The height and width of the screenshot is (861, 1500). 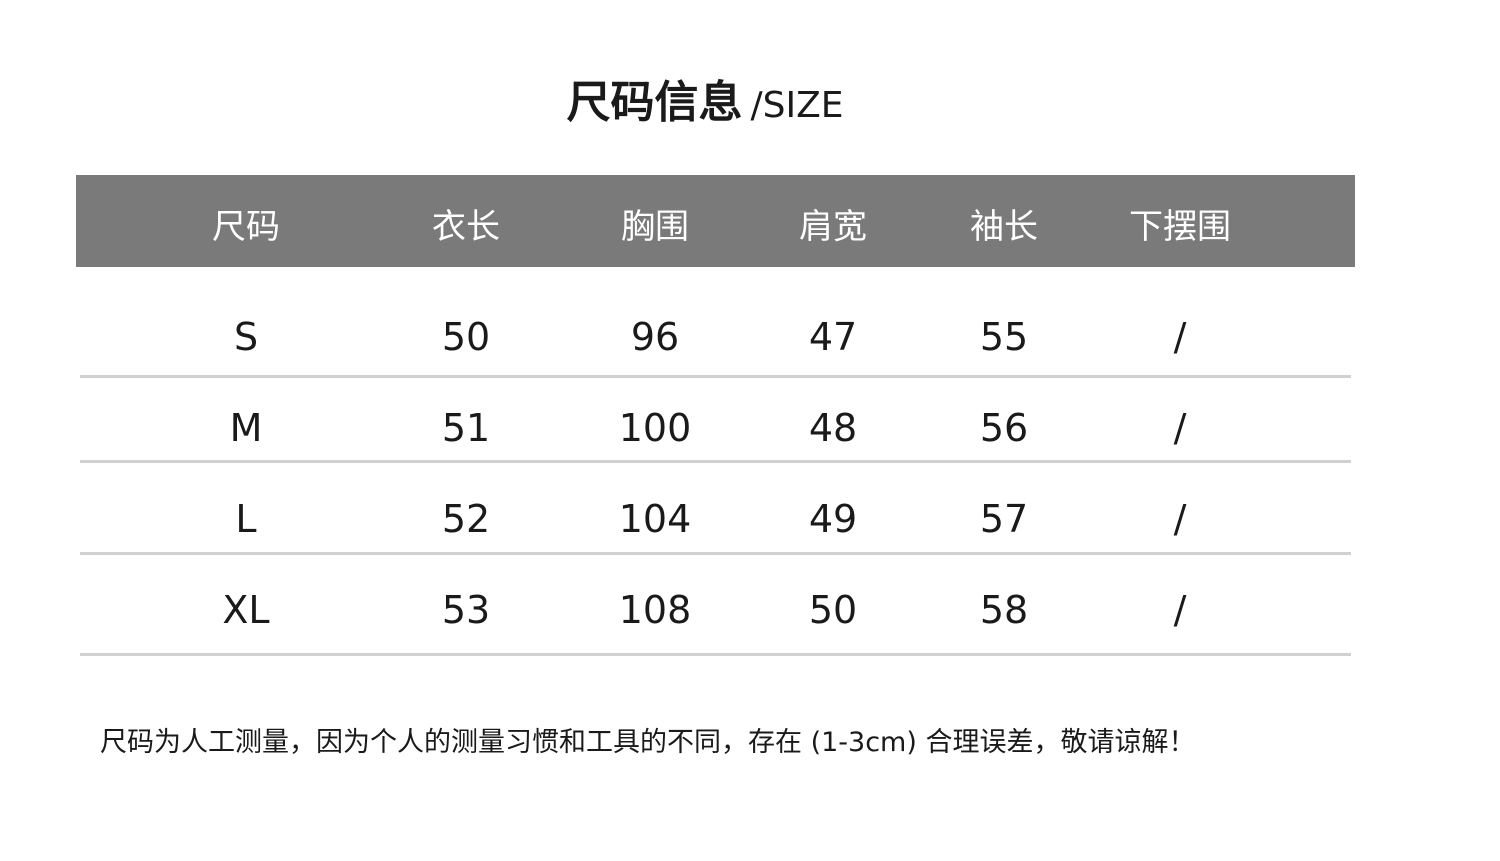 I want to click on header-length: 衣长, so click(x=466, y=227).